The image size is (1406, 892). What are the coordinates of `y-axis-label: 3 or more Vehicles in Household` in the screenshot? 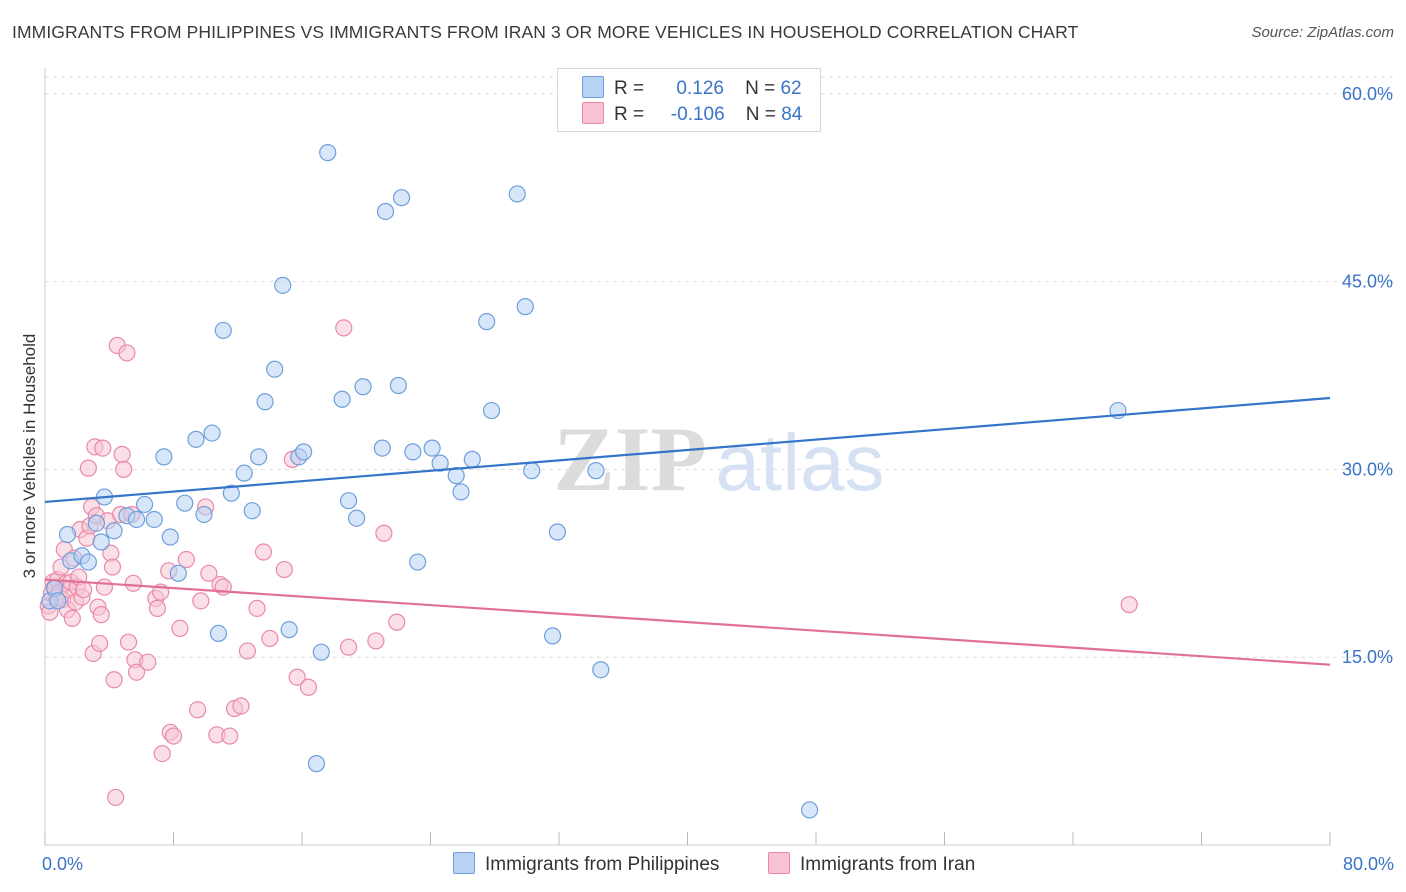 It's located at (29, 456).